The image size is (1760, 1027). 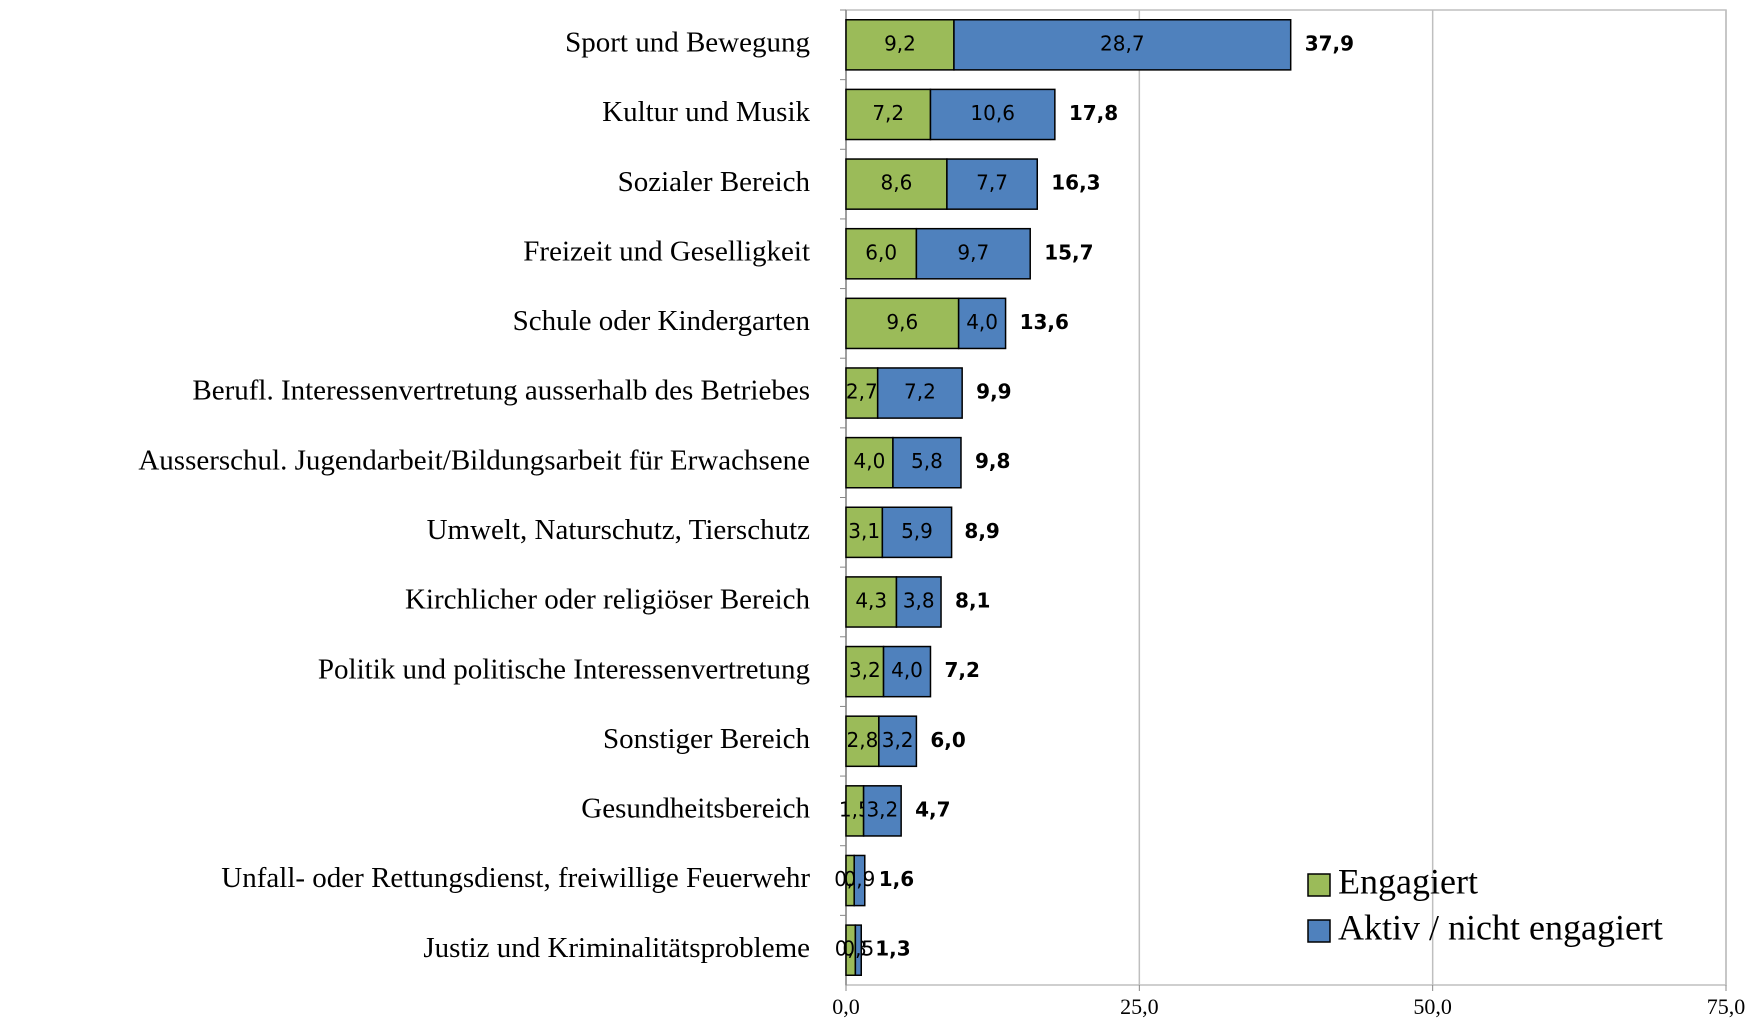 What do you see at coordinates (992, 461) in the screenshot?
I see `total-label: 9,8` at bounding box center [992, 461].